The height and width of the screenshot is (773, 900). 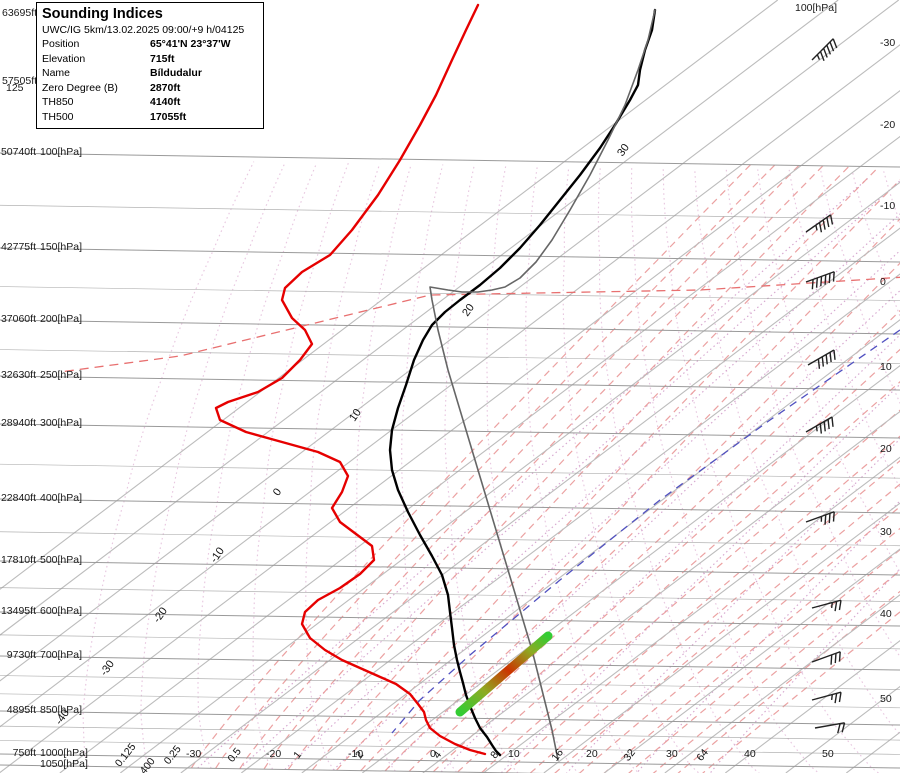 I want to click on bottom-temp-tick: -20, so click(x=274, y=754).